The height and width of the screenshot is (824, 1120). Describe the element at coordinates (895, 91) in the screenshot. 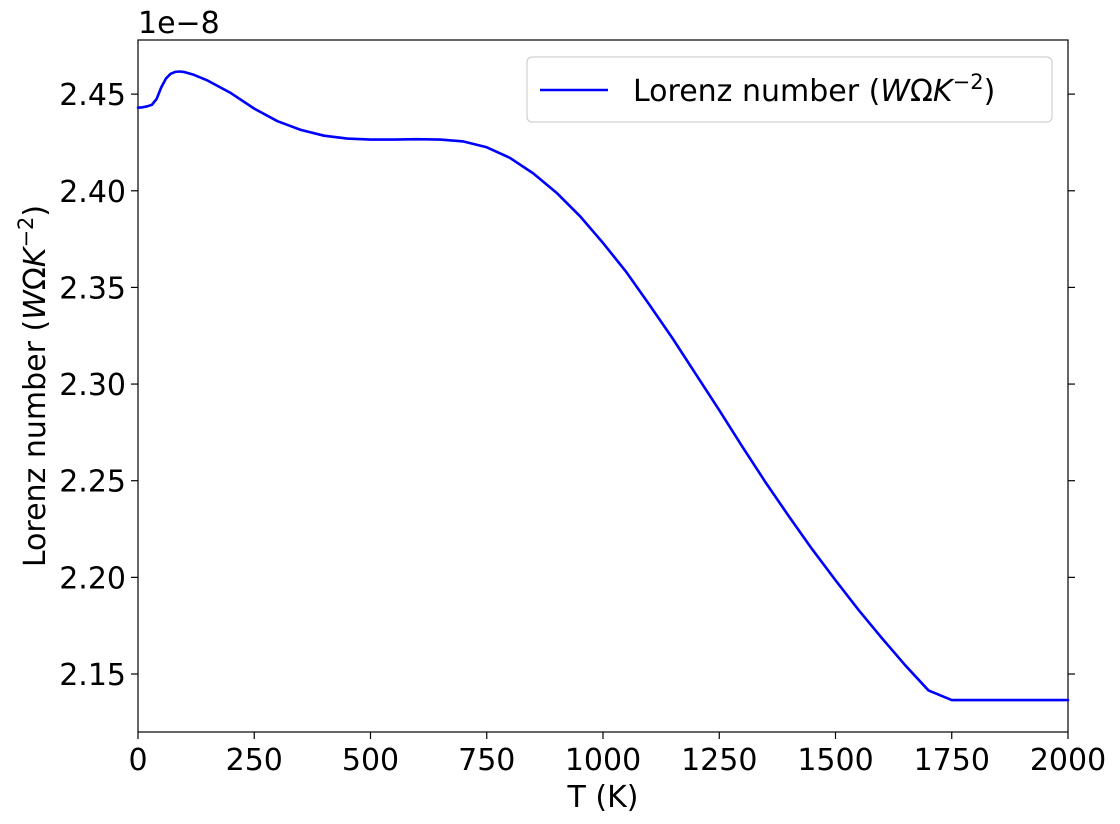

I see `legend-label-w: W` at that location.